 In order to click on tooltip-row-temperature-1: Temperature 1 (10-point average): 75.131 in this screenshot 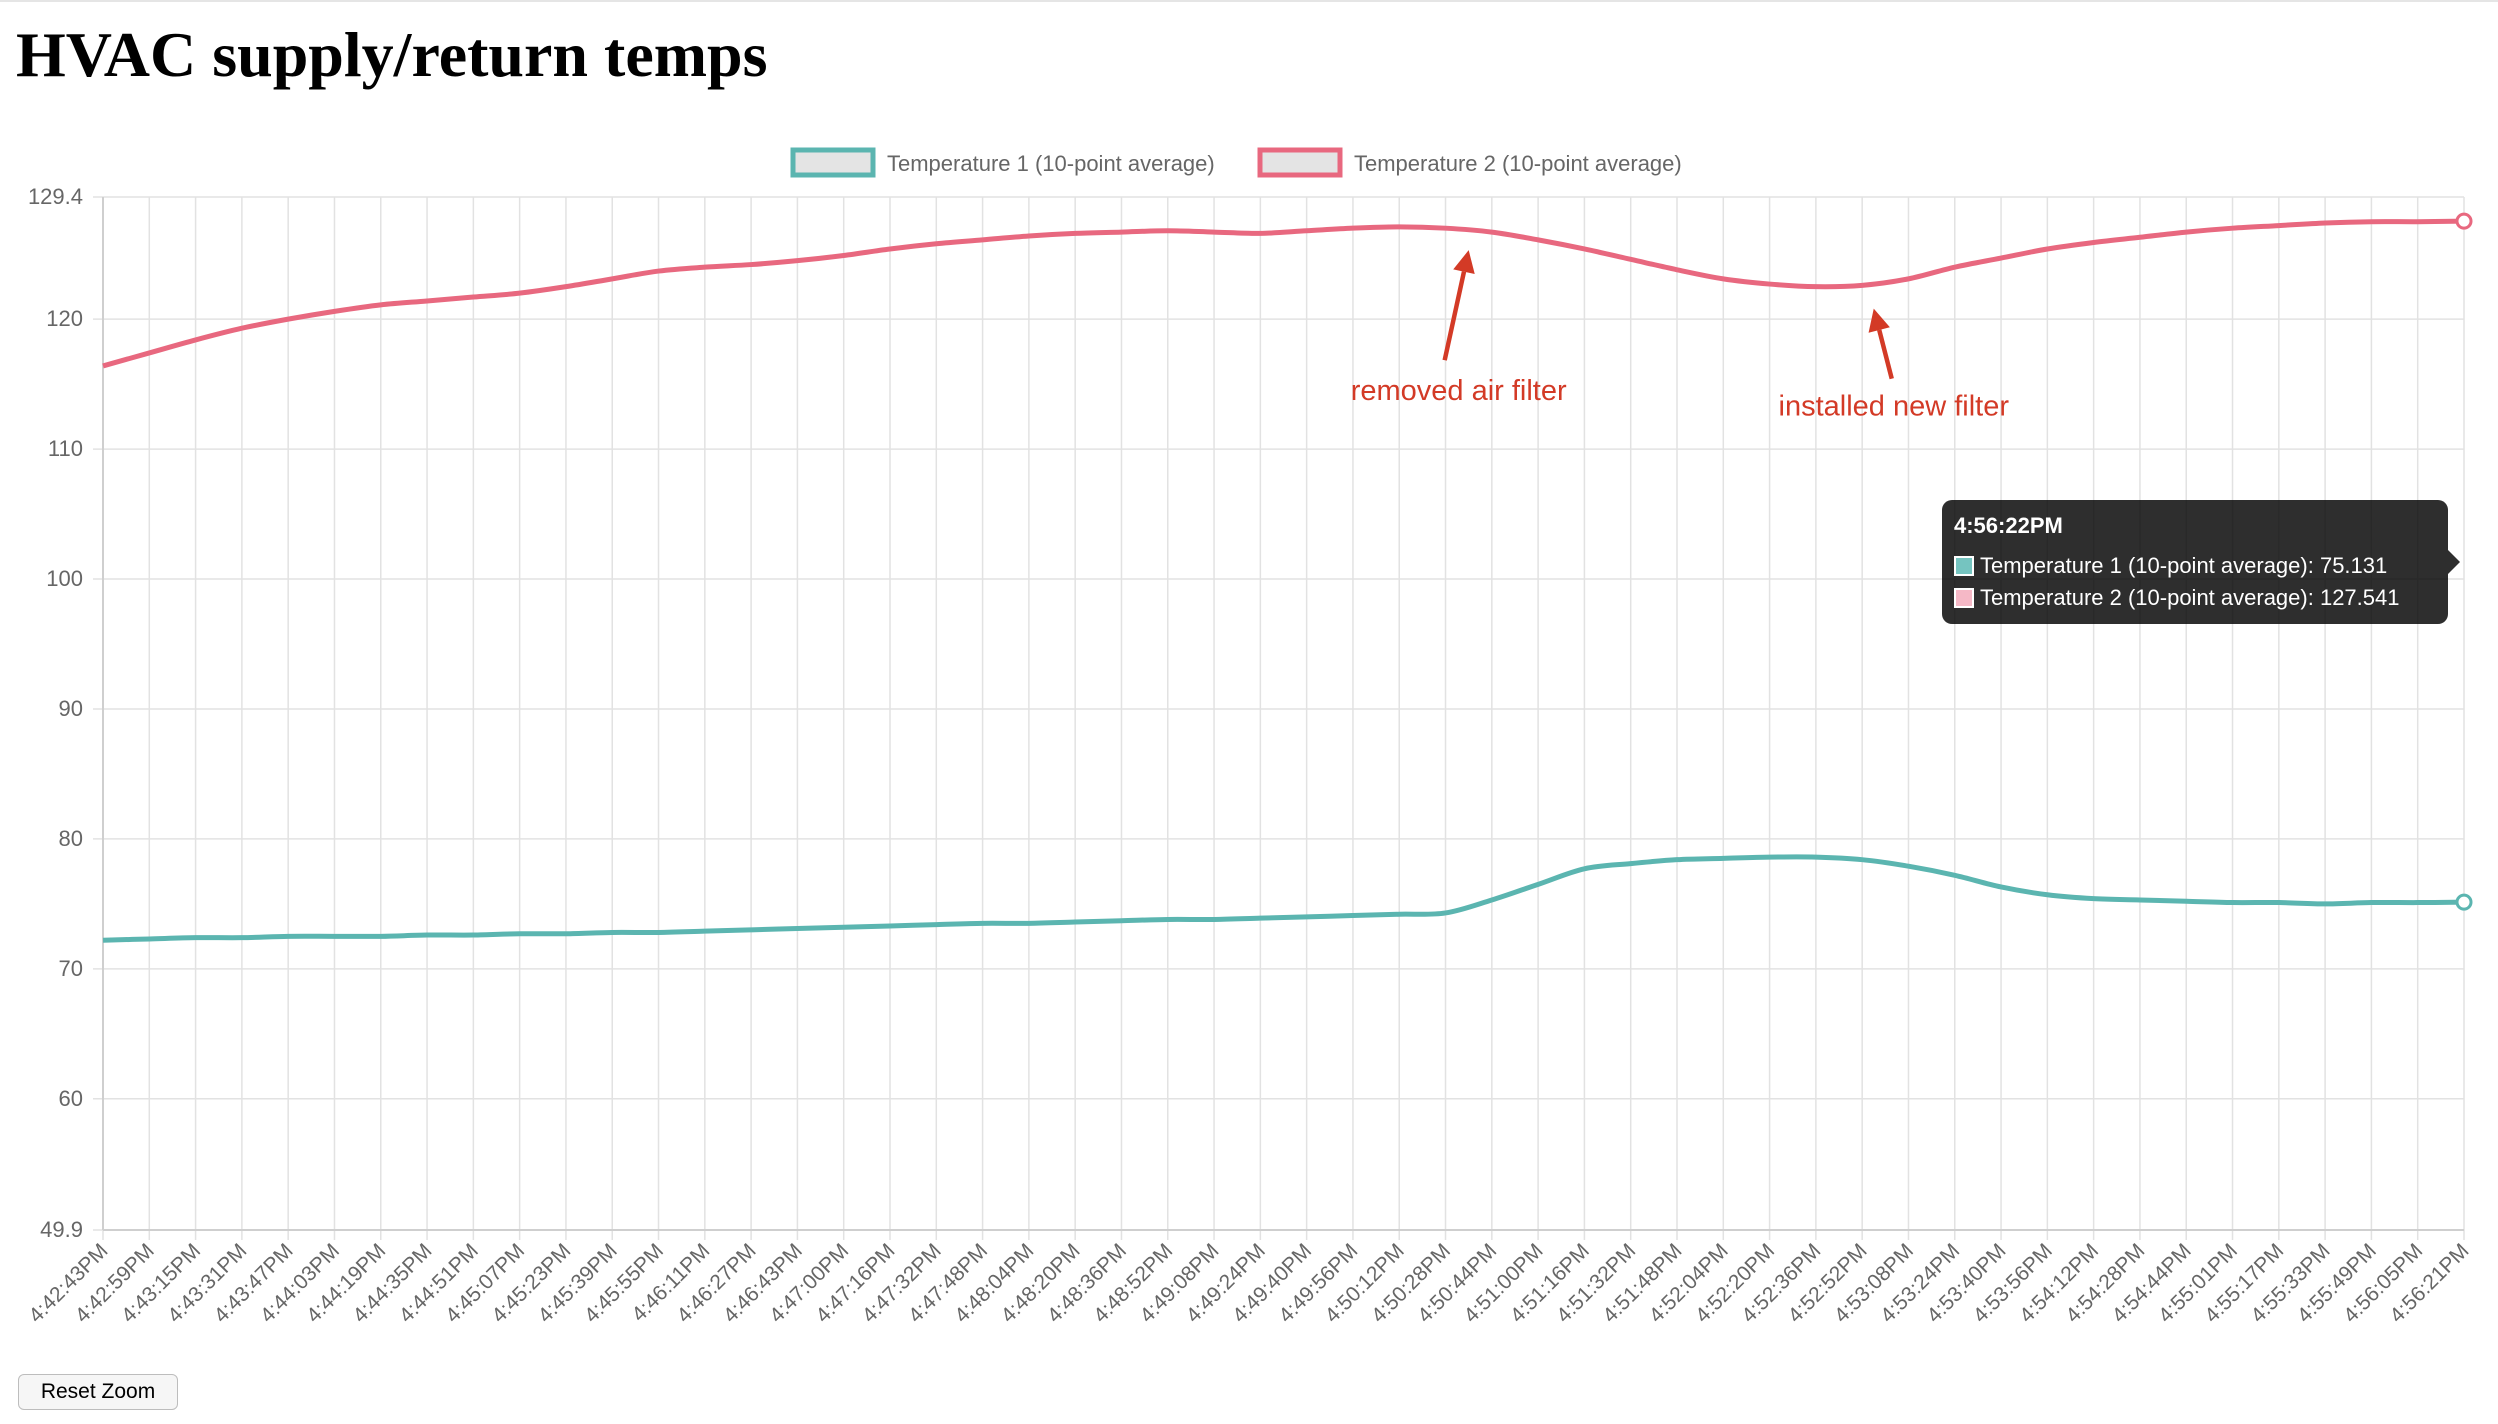, I will do `click(2195, 566)`.